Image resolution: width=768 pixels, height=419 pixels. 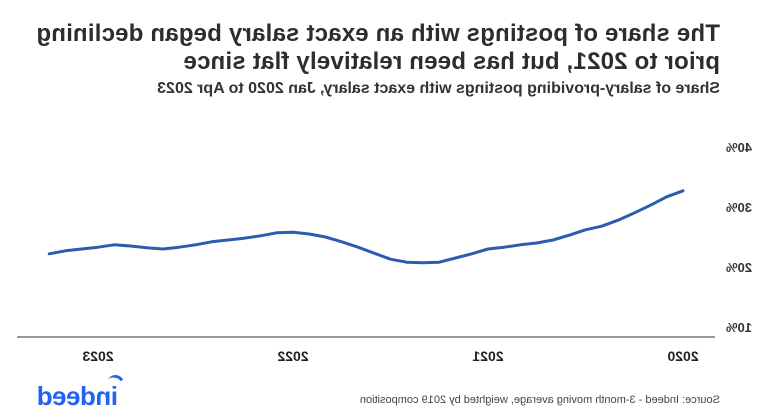 What do you see at coordinates (292, 356) in the screenshot?
I see `x-tick-label: 2022` at bounding box center [292, 356].